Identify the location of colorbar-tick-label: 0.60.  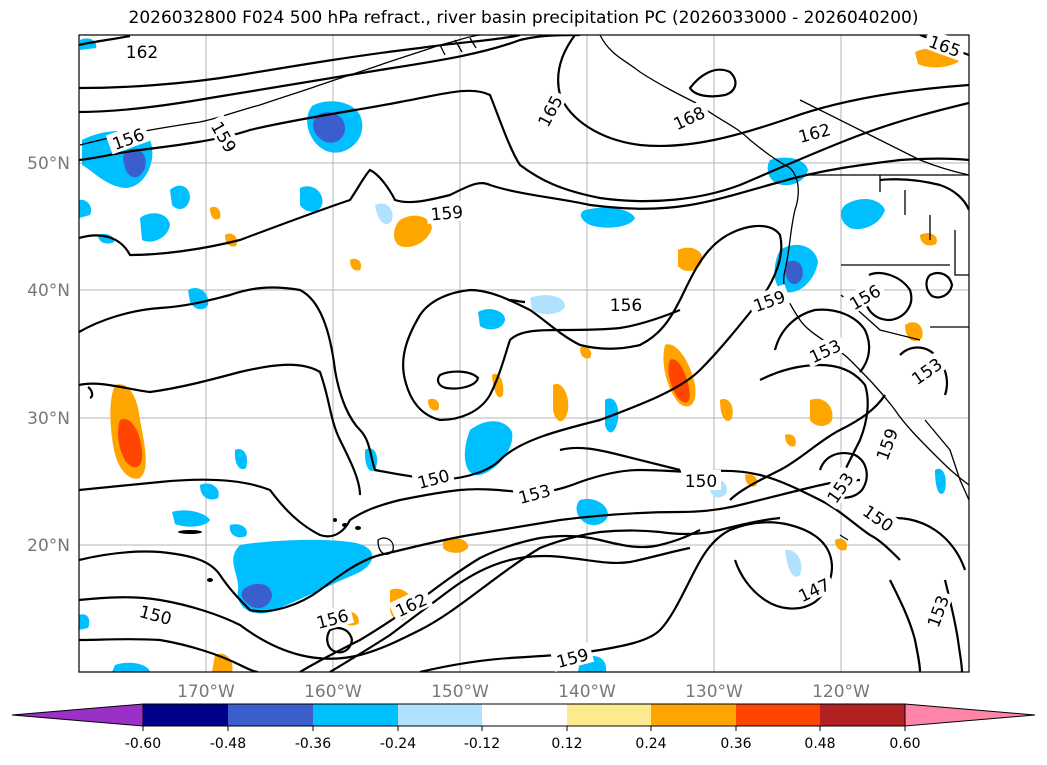
(904, 744).